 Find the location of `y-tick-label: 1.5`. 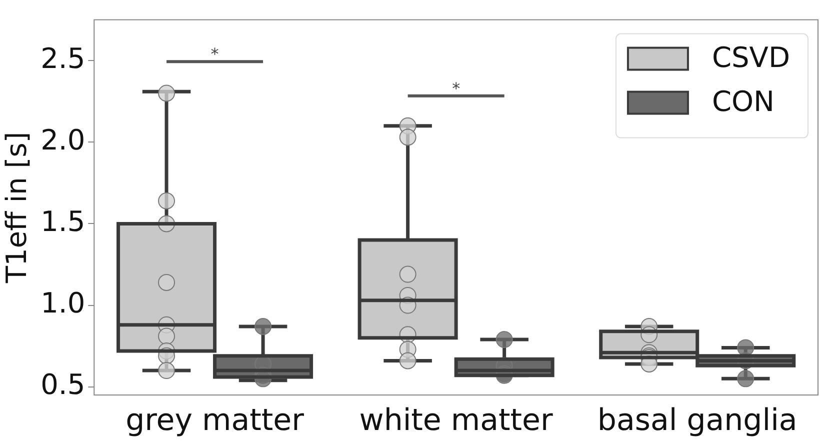

y-tick-label: 1.5 is located at coordinates (63, 221).